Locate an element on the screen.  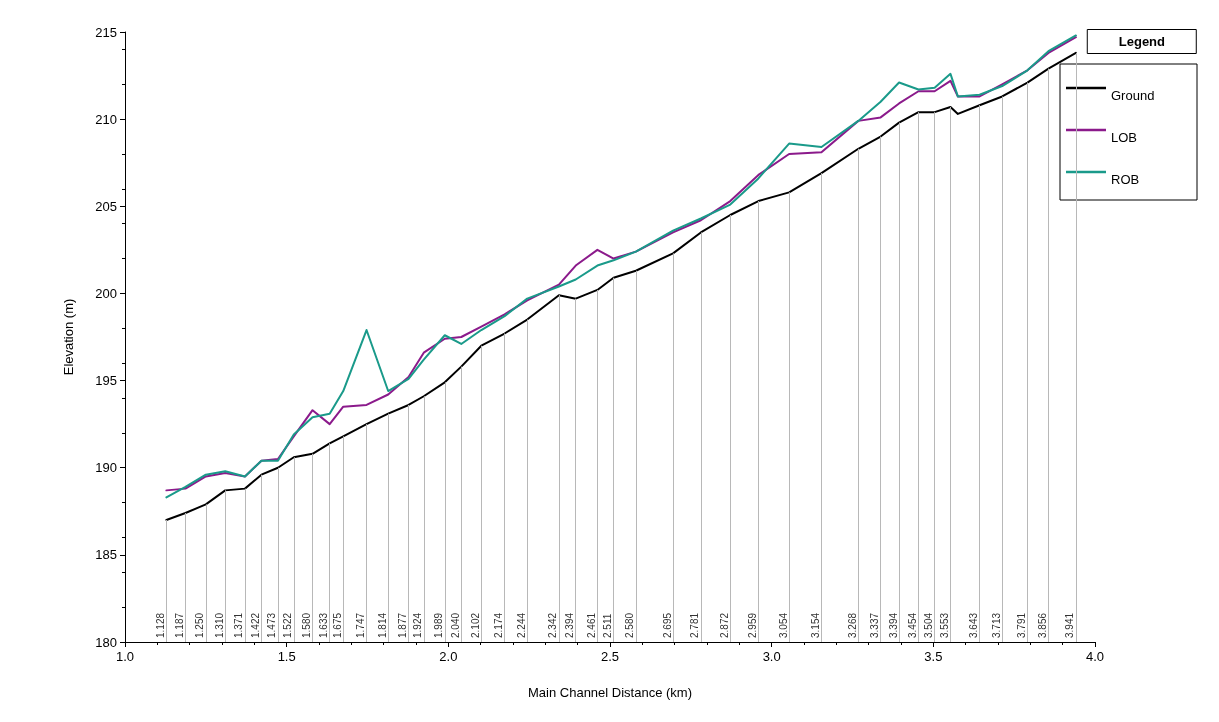
ref-line-label: 3.454 is located at coordinates (912, 625).